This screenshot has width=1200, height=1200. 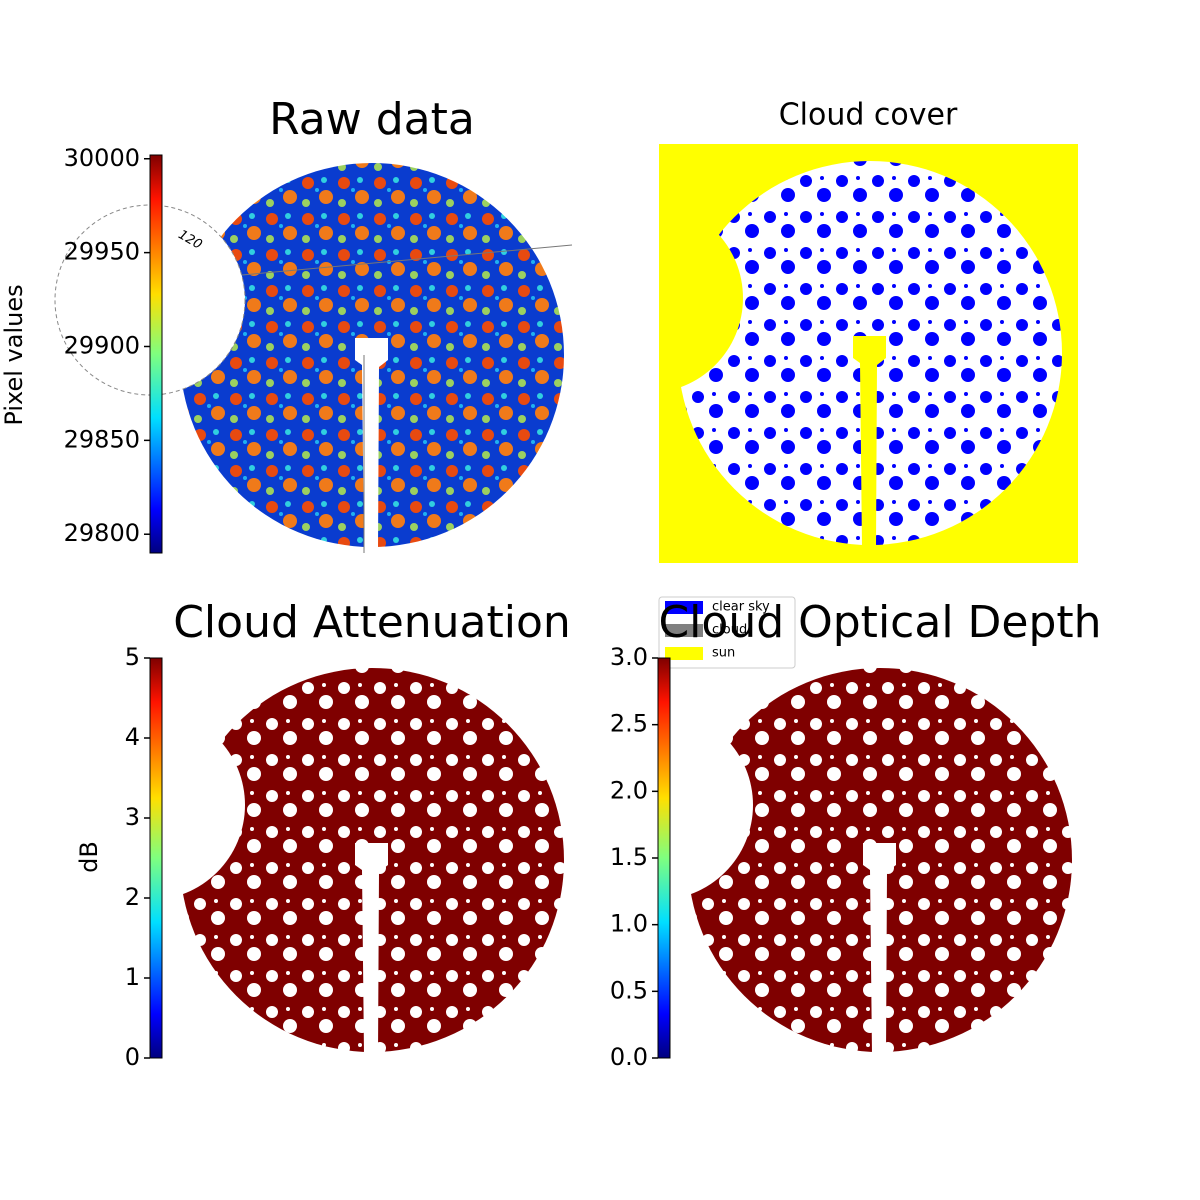 I want to click on colorbar-tick-label: 30000, so click(x=102, y=158).